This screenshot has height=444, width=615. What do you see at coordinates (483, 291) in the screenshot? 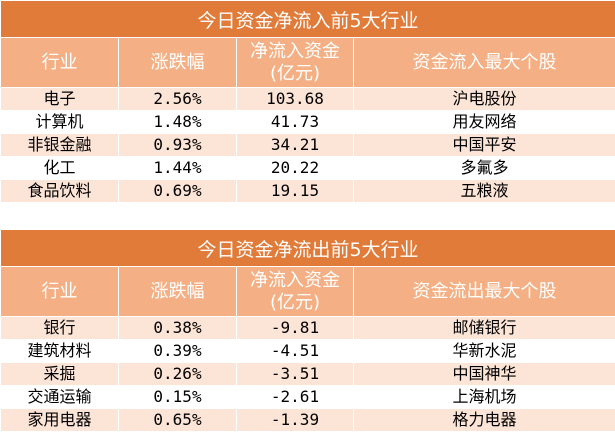
I see `col-header-top-stock: 资金流出最大个股` at bounding box center [483, 291].